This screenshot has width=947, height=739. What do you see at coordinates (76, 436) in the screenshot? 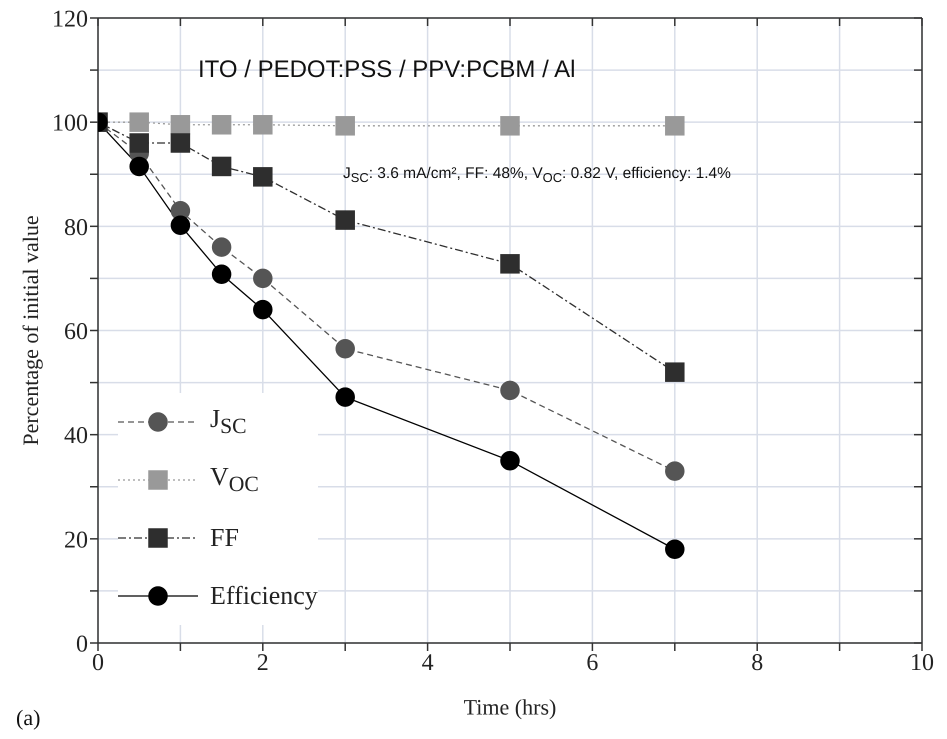
I see `y-tick-label: 40` at bounding box center [76, 436].